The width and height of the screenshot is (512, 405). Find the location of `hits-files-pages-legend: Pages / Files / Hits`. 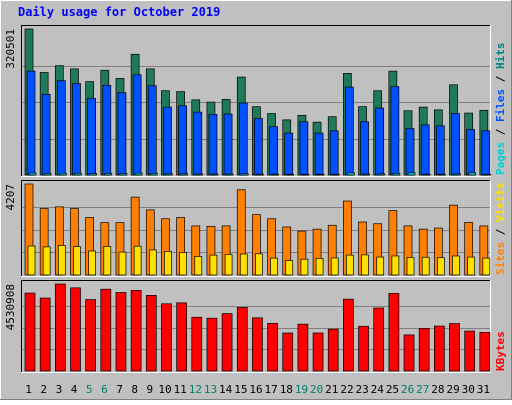

hits-files-pages-legend: Pages / Files / Hits is located at coordinates (500, 109).